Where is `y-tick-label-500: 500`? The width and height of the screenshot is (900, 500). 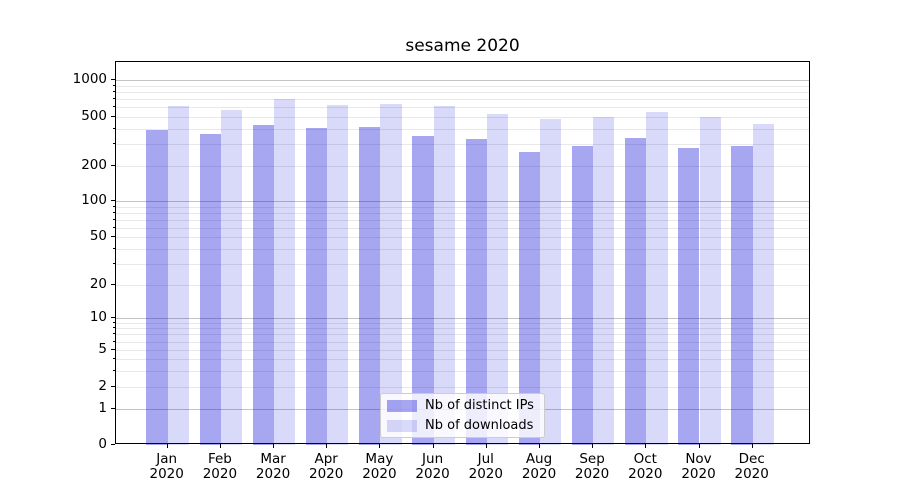 y-tick-label-500: 500 is located at coordinates (94, 116).